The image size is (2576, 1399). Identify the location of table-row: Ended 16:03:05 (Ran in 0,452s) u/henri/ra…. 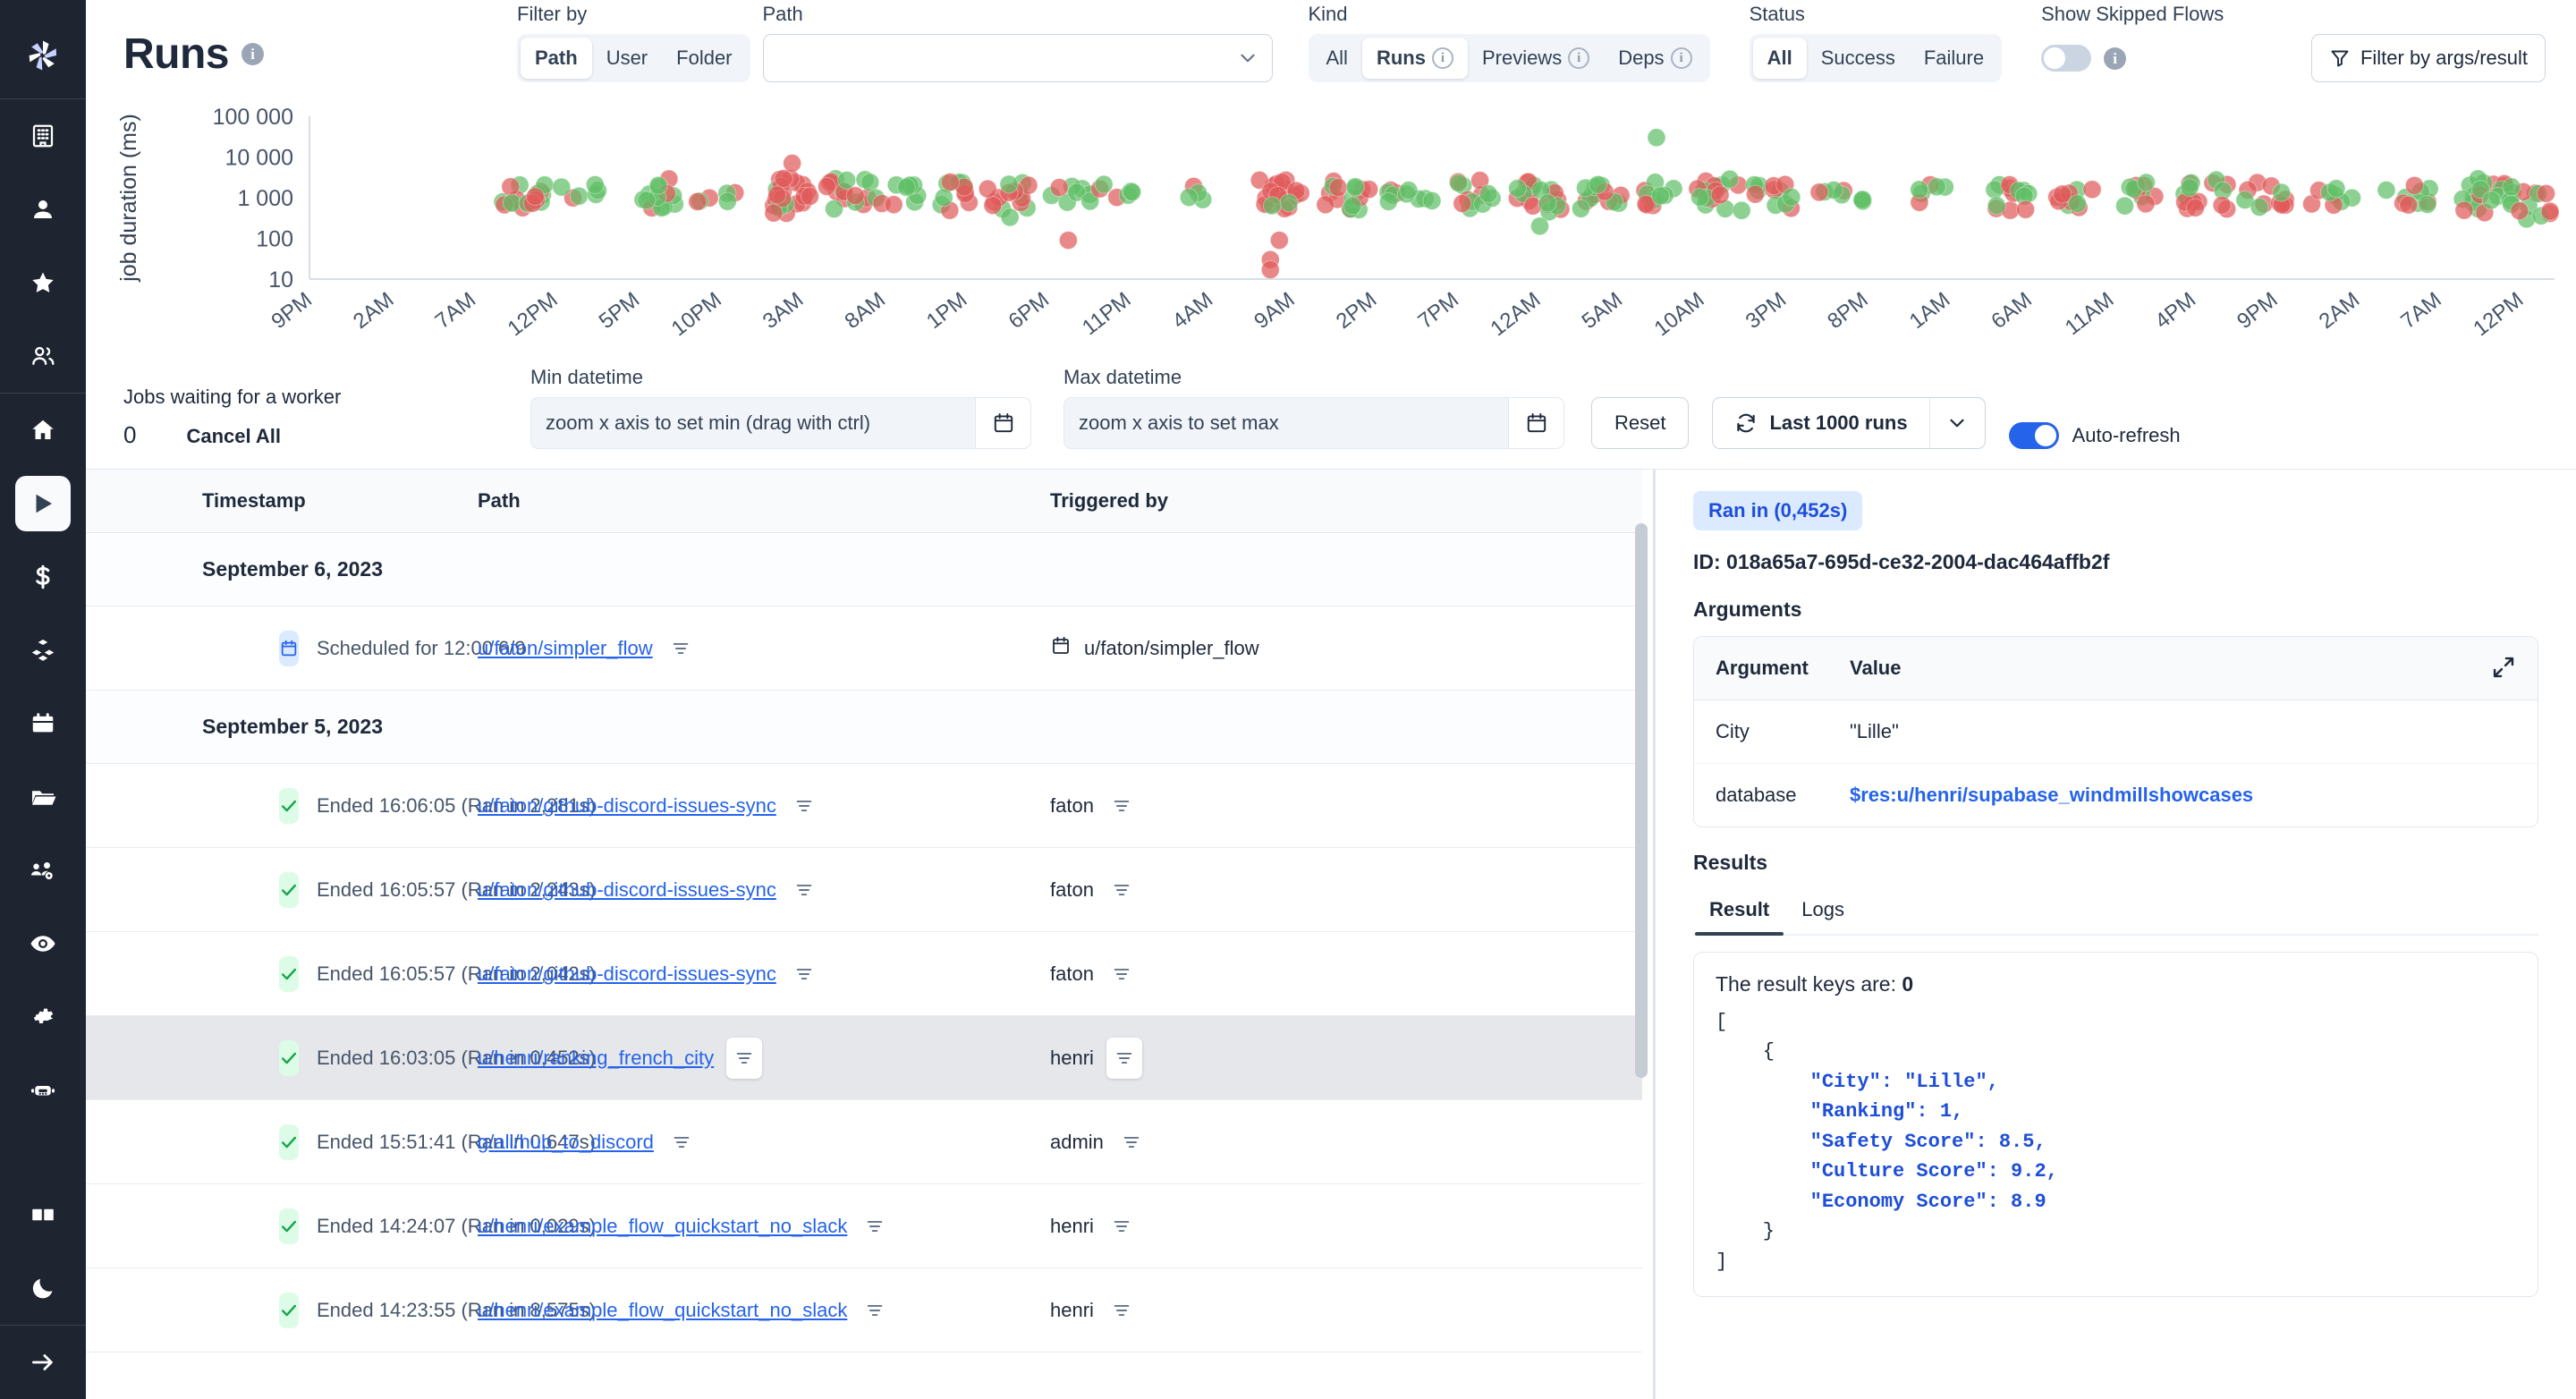
(864, 1057).